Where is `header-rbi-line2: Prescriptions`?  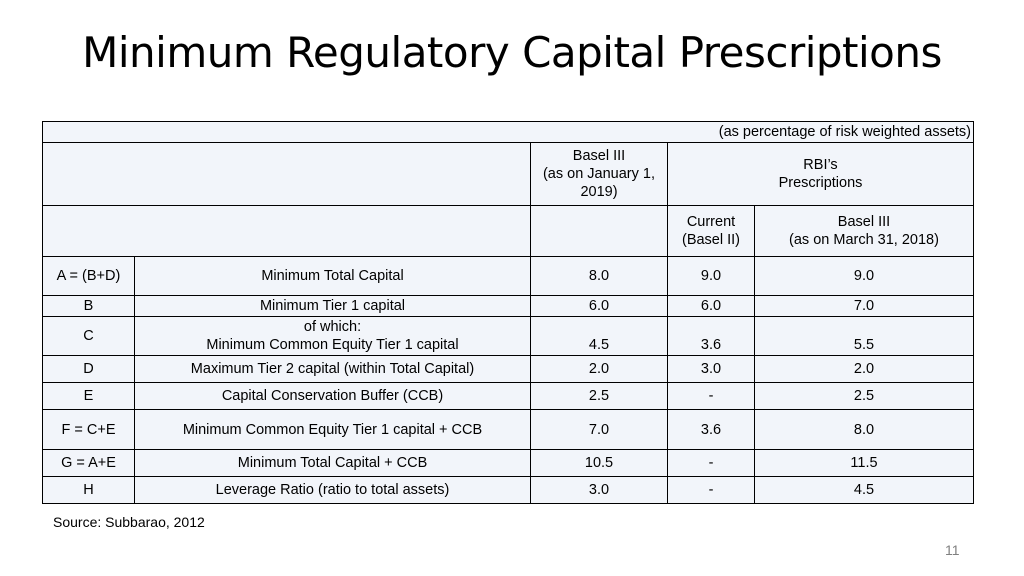
header-rbi-line2: Prescriptions is located at coordinates (820, 183).